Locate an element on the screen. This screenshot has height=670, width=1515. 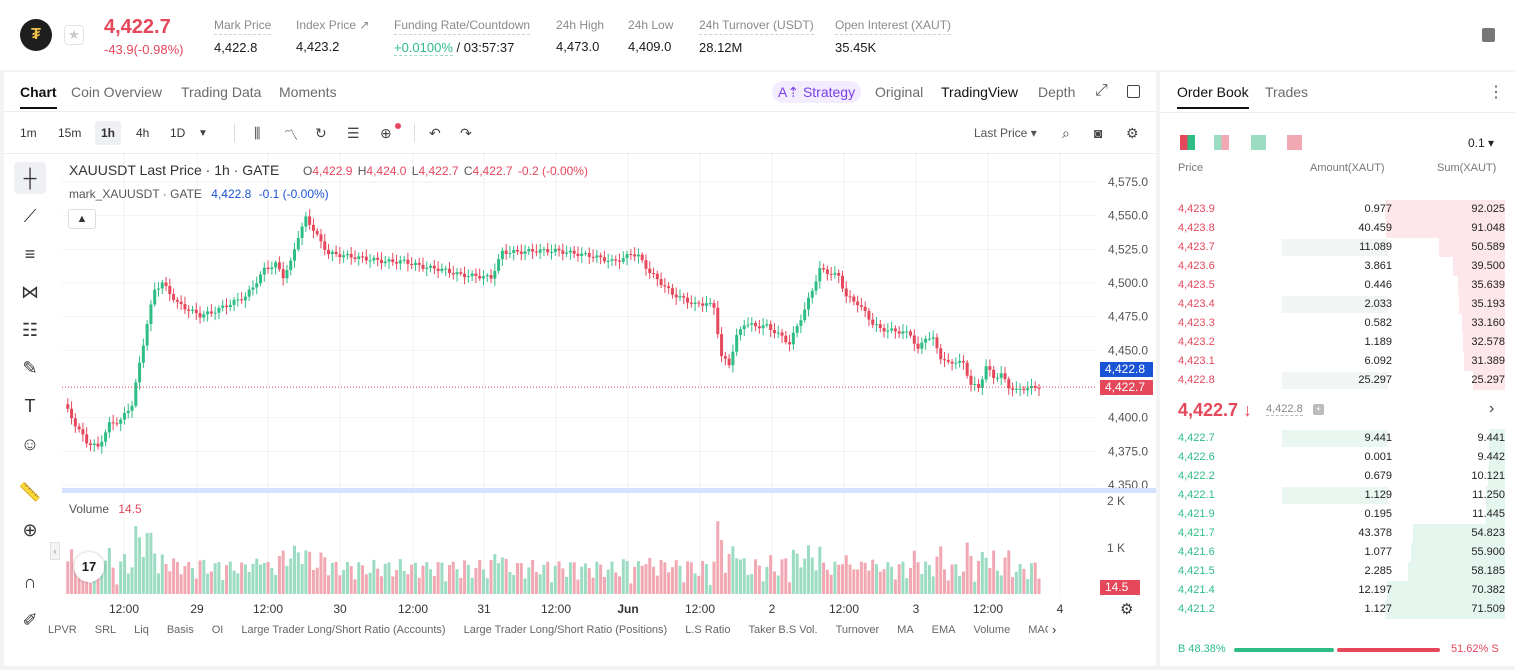
ask-row: 4,423.2 1.189 32.578 is located at coordinates (1337, 342).